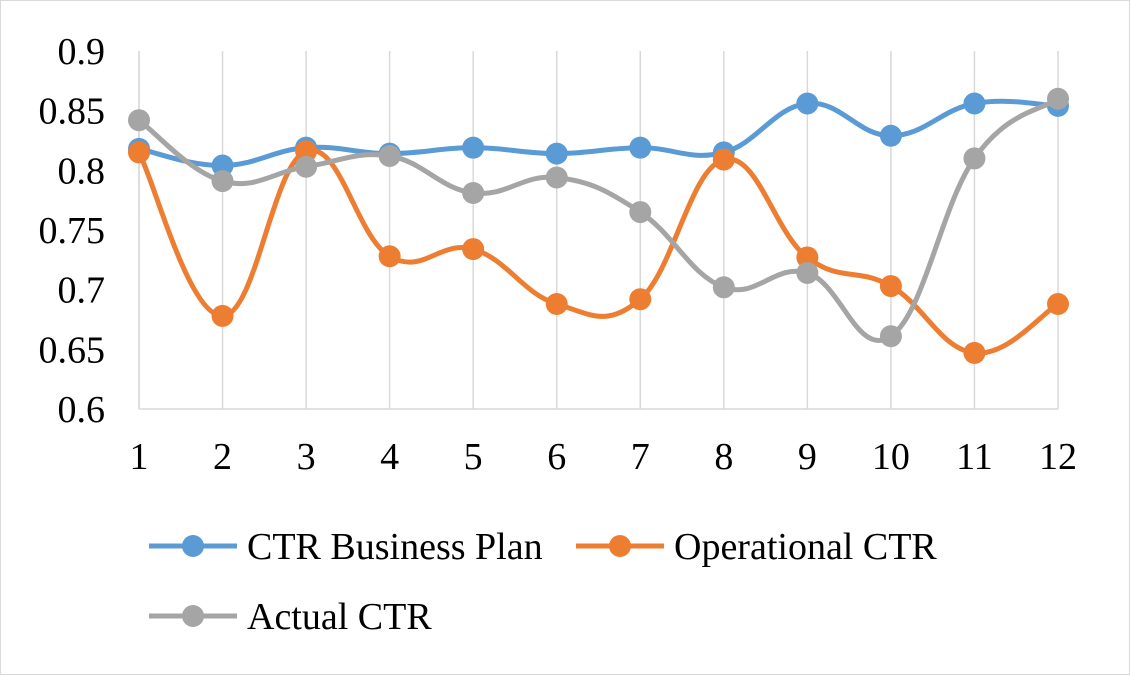 This screenshot has height=676, width=1130. Describe the element at coordinates (82, 410) in the screenshot. I see `y-tick-label: 0.6` at that location.